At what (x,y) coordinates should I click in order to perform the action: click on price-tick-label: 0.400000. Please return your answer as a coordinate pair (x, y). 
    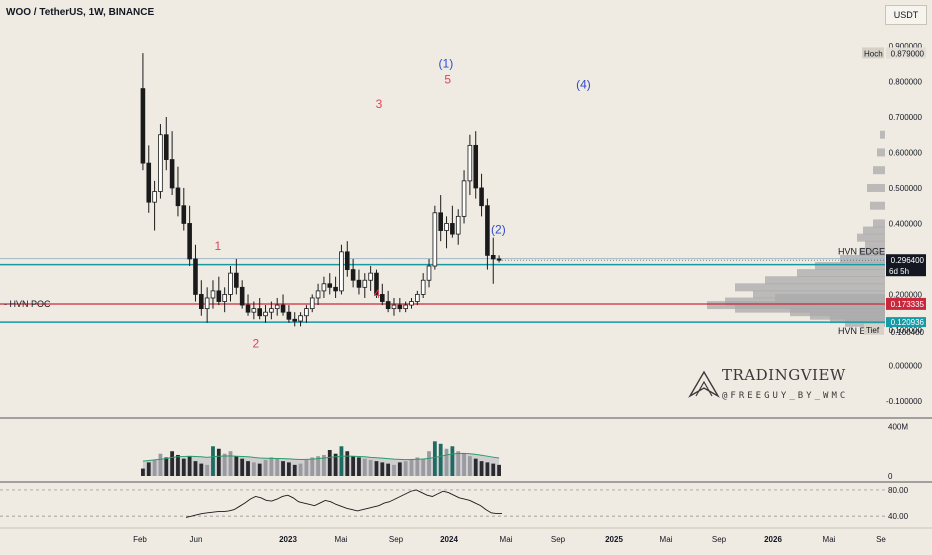
    Looking at the image, I should click on (906, 223).